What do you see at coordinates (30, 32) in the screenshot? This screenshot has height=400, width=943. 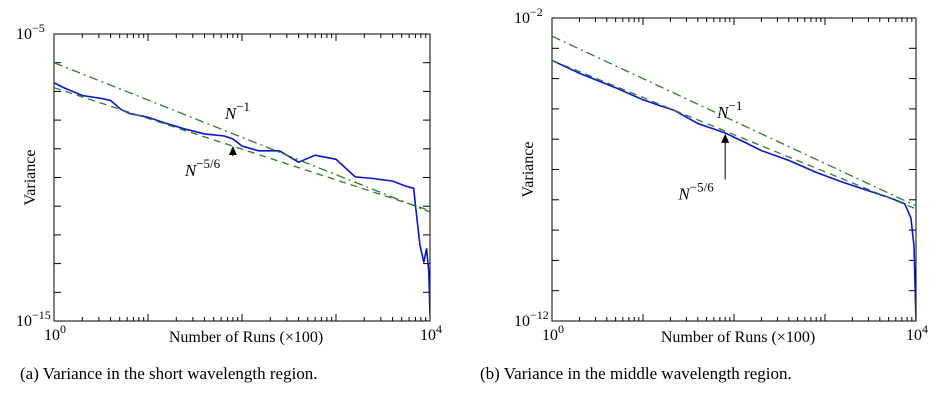 I see `y-tick-label: 10⁻⁵` at bounding box center [30, 32].